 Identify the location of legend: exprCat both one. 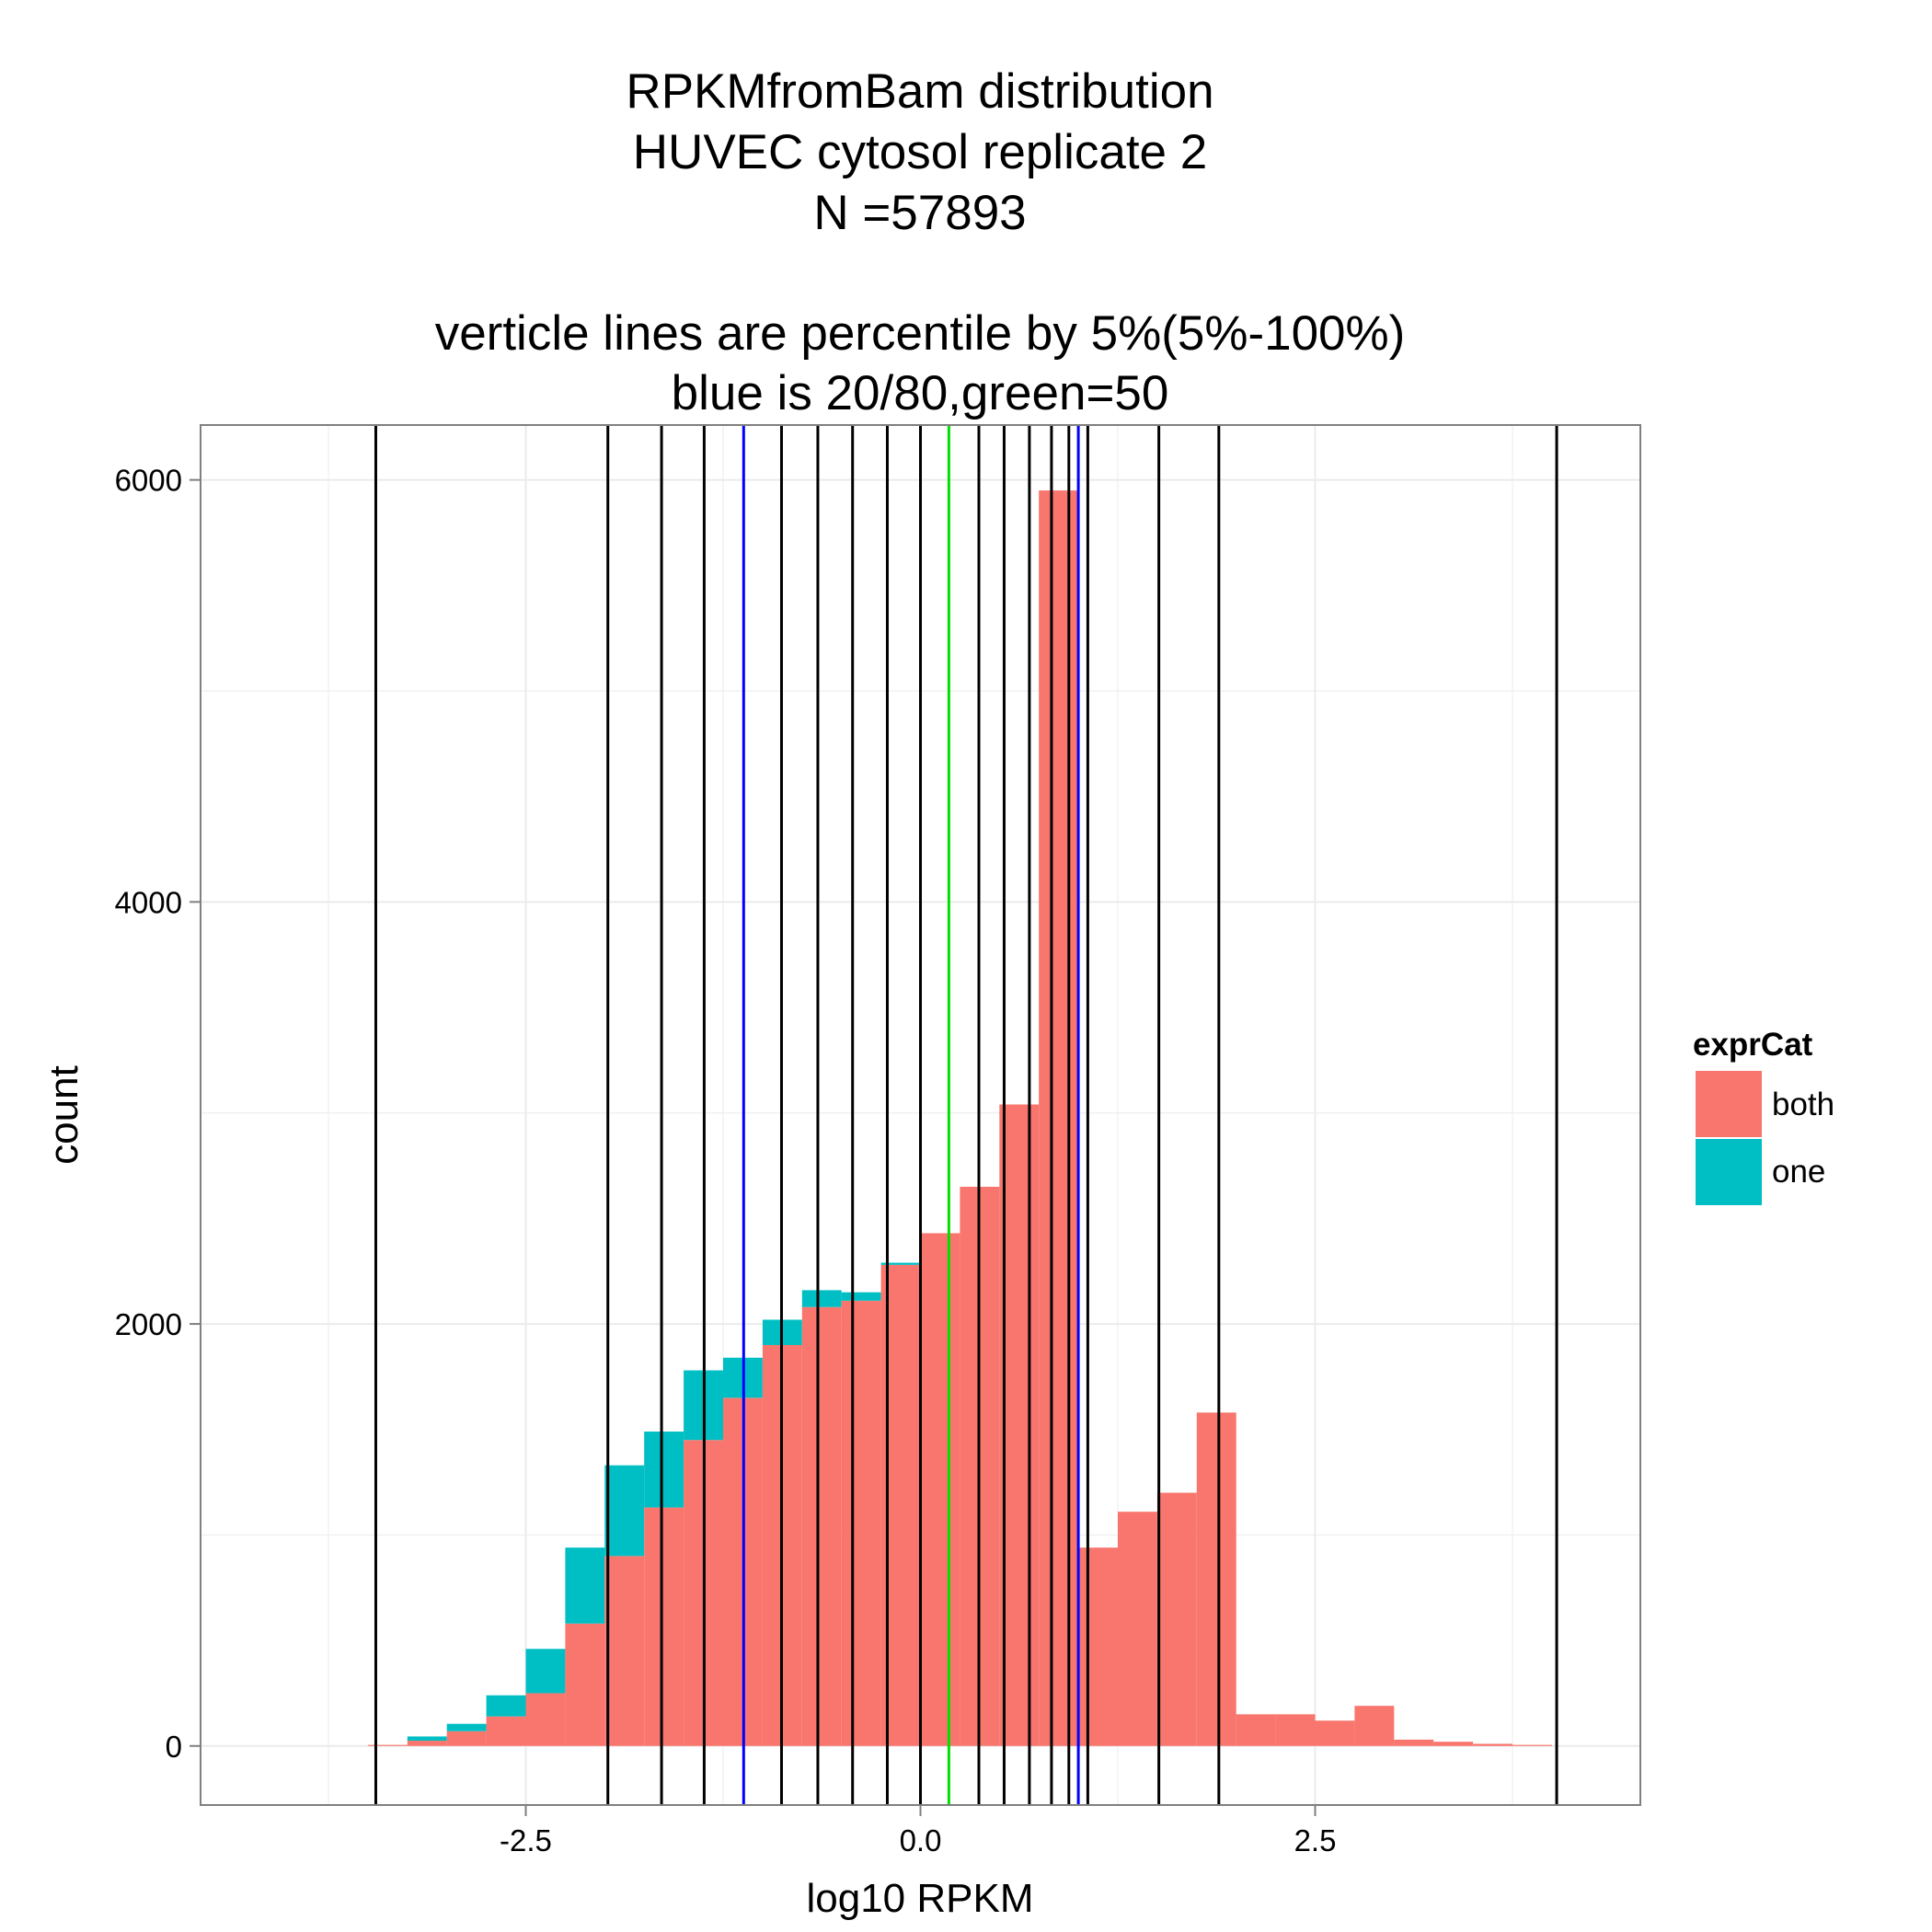
(1763, 1117).